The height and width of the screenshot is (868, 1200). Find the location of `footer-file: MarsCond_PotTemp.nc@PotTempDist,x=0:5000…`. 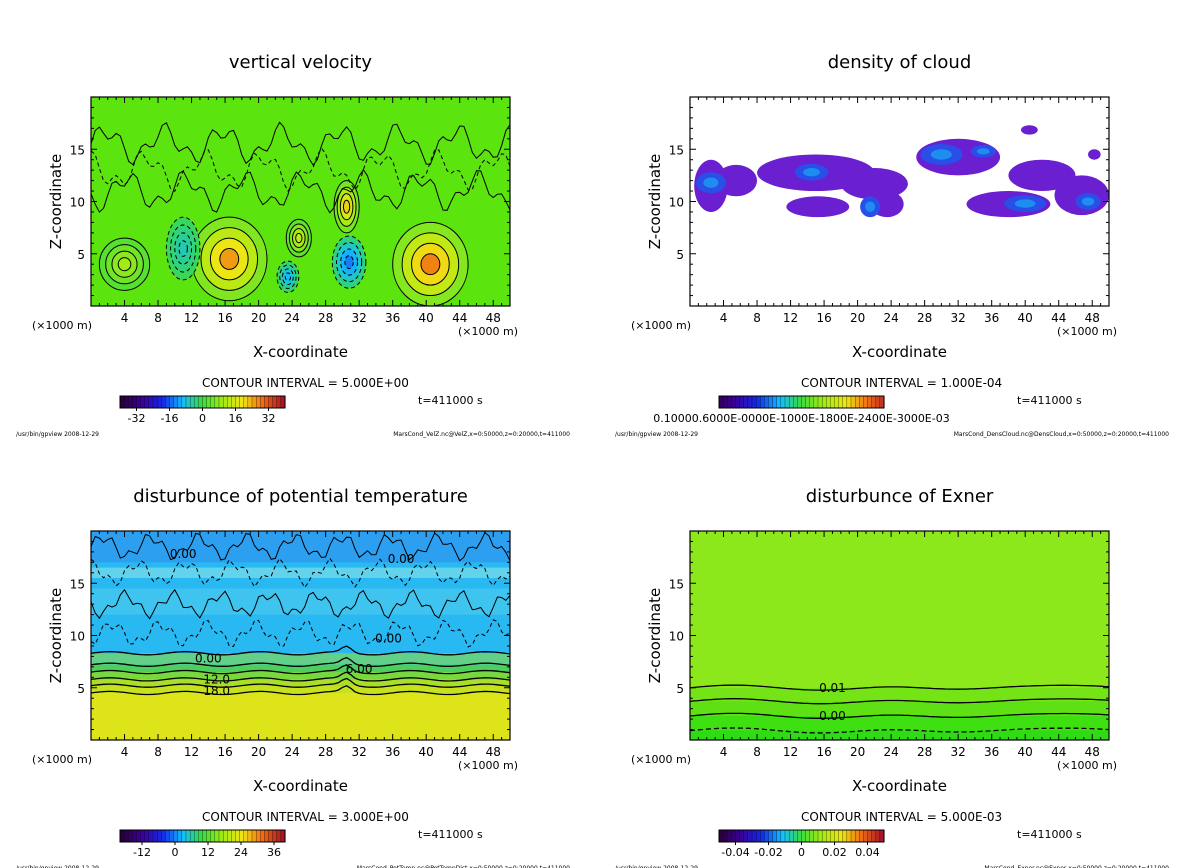

footer-file: MarsCond_PotTemp.nc@PotTempDist,x=0:5000… is located at coordinates (463, 866).